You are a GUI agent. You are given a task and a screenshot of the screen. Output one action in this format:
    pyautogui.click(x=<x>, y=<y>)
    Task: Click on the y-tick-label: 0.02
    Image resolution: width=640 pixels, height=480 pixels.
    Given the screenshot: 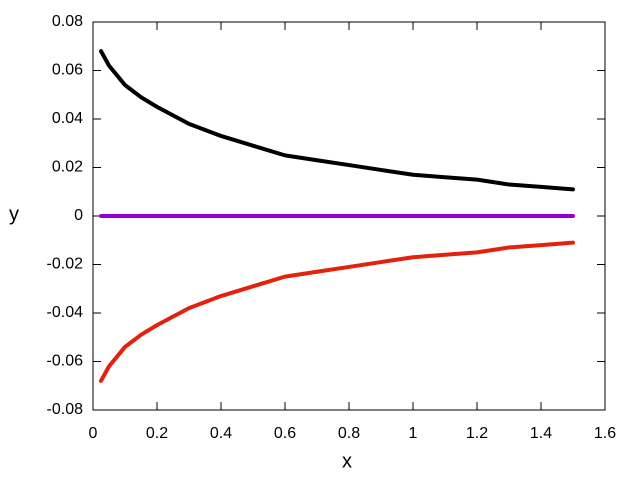 What is the action you would take?
    pyautogui.click(x=67, y=167)
    